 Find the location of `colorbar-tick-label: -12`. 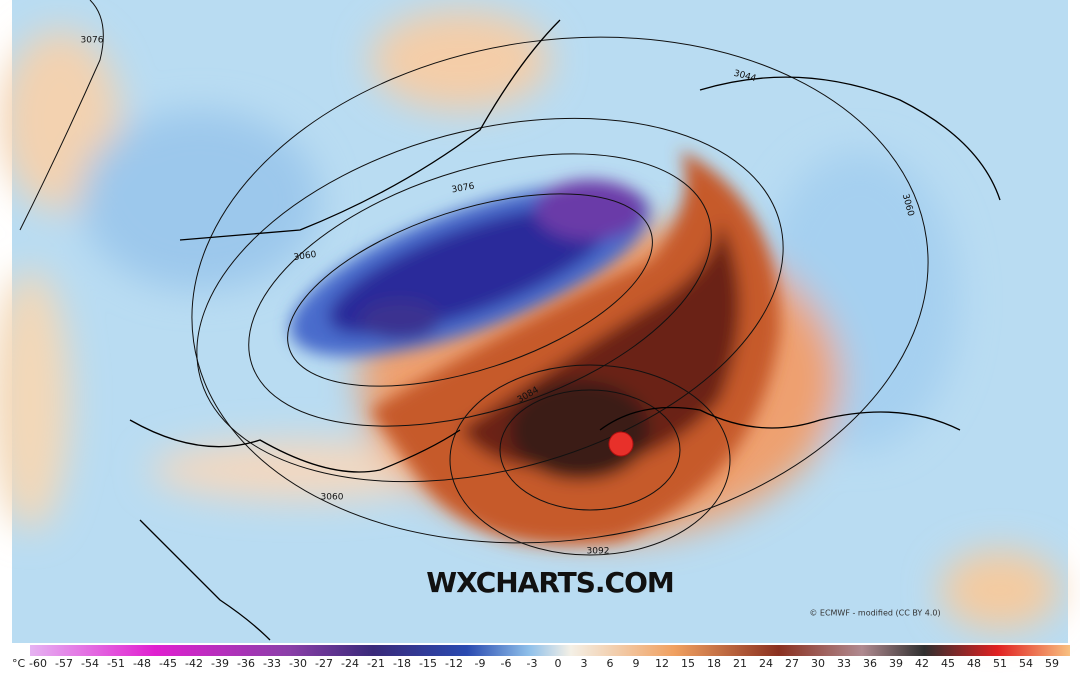

colorbar-tick-label: -12 is located at coordinates (454, 663).